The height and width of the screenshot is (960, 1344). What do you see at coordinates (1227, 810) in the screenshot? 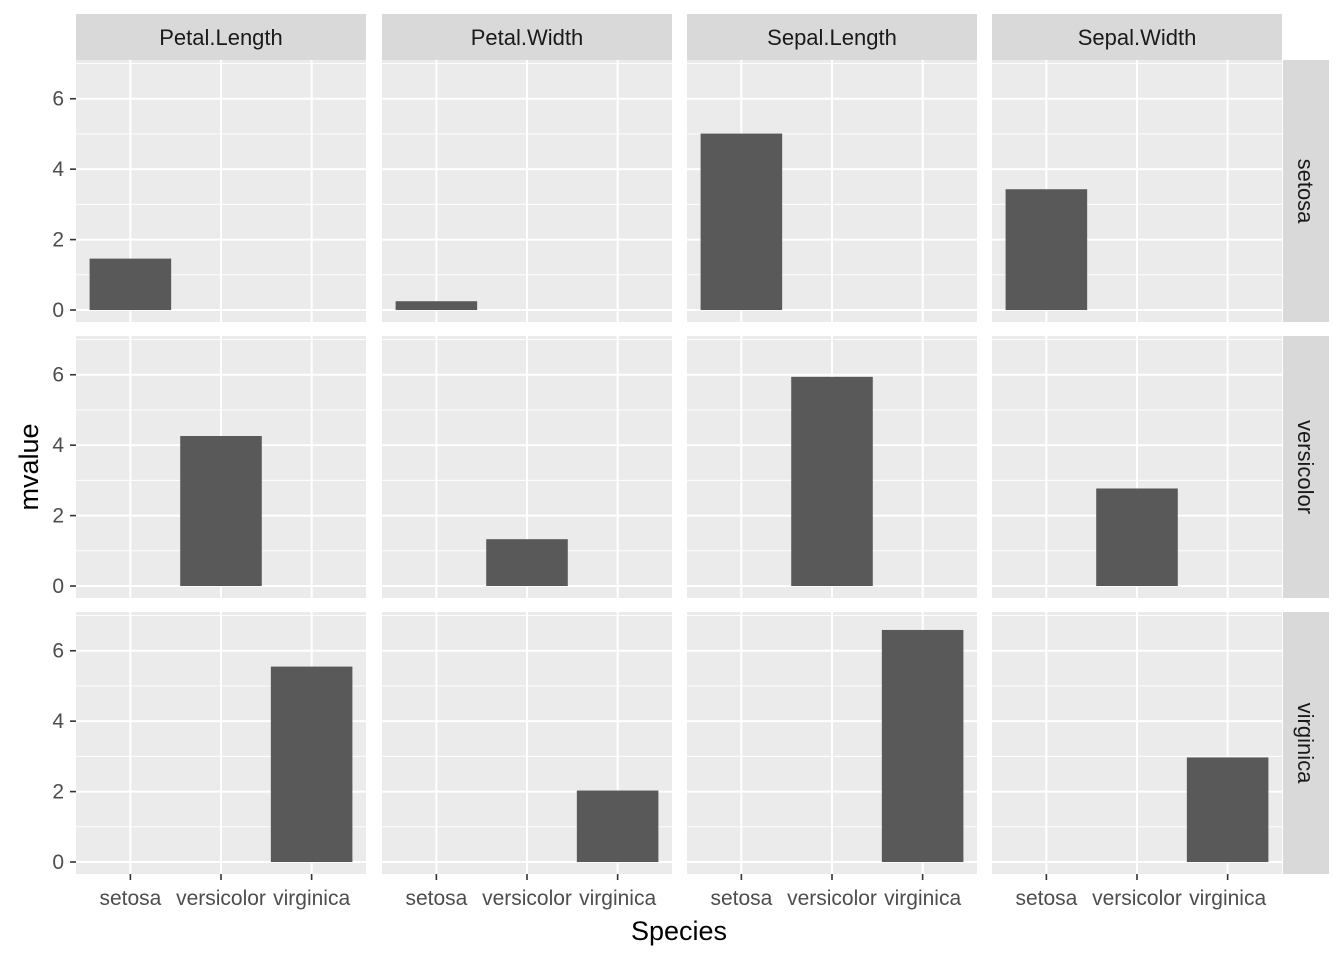
I see `bar-virginica-sepal-width` at bounding box center [1227, 810].